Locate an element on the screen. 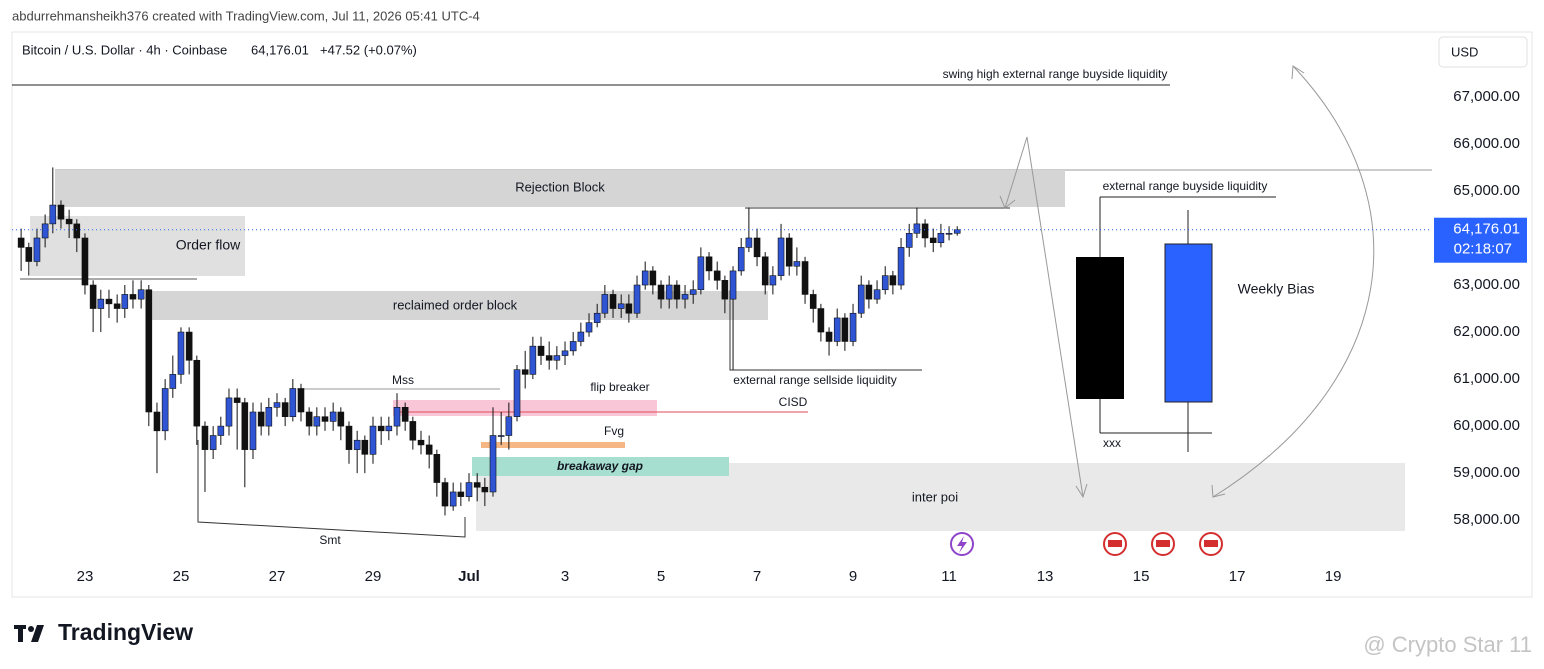 The width and height of the screenshot is (1544, 669). x-tick-label: 15 is located at coordinates (1141, 576).